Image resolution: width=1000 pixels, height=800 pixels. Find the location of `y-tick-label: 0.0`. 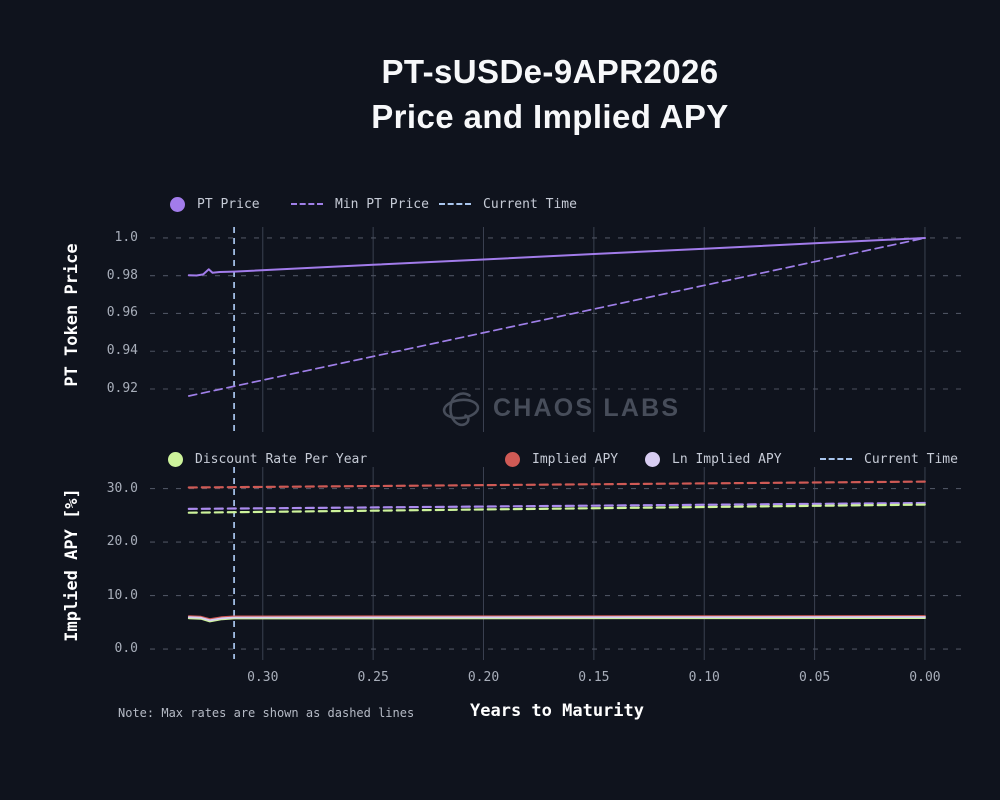

y-tick-label: 0.0 is located at coordinates (126, 649).